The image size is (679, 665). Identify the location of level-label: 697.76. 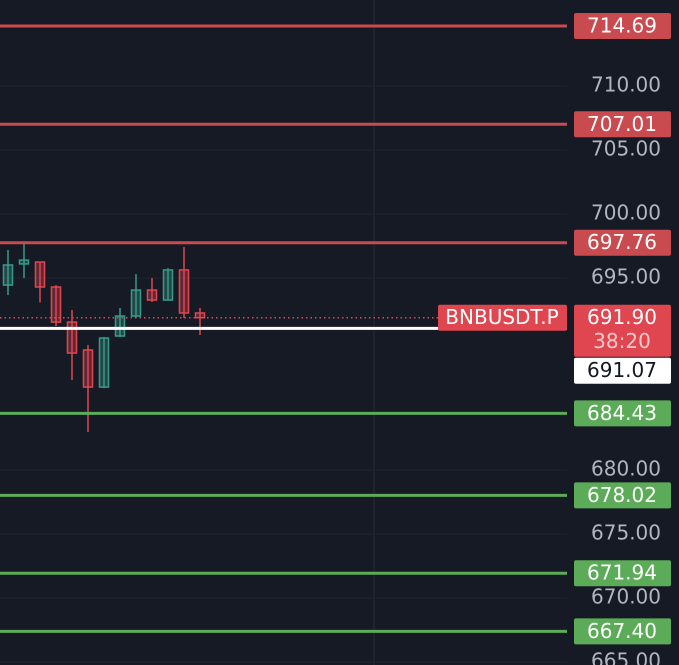
(622, 242).